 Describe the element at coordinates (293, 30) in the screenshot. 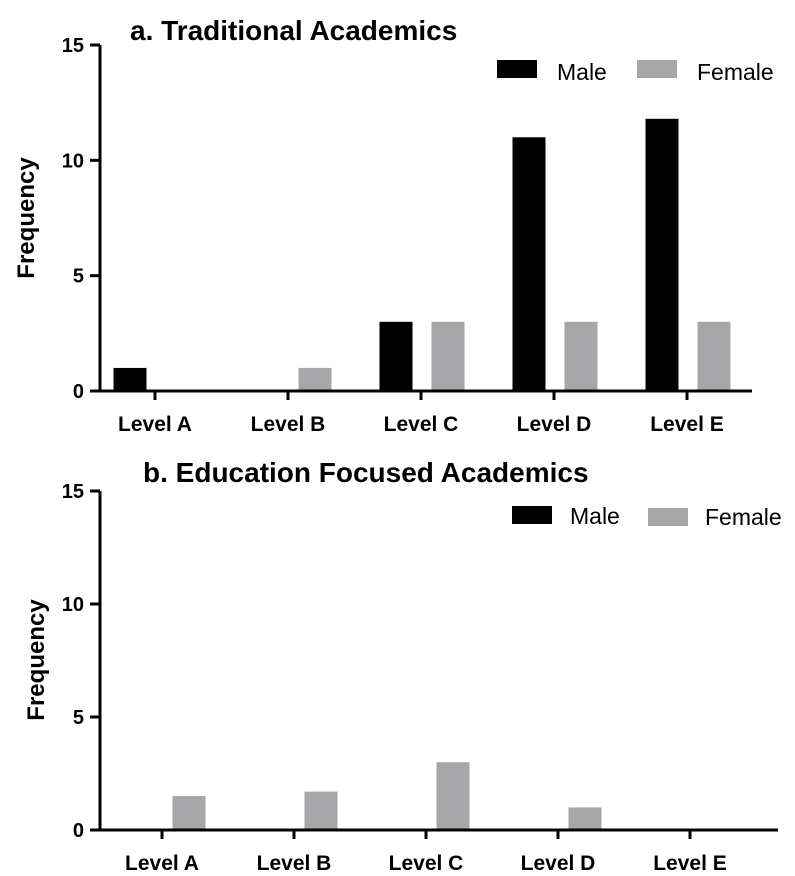

I see `chart-title: a. Traditional Academics` at that location.